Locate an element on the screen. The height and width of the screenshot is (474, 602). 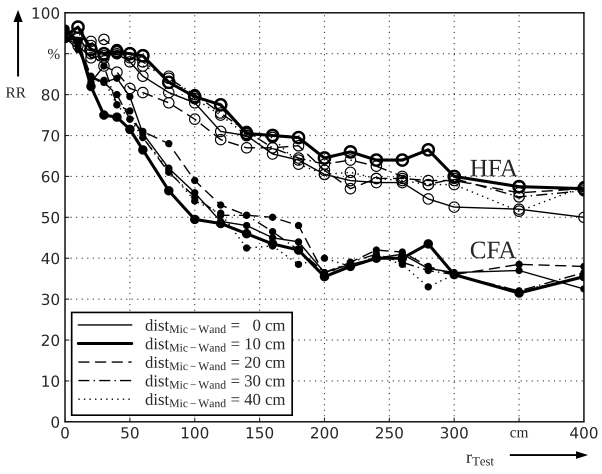
y-tick-label: 50 is located at coordinates (51, 218).